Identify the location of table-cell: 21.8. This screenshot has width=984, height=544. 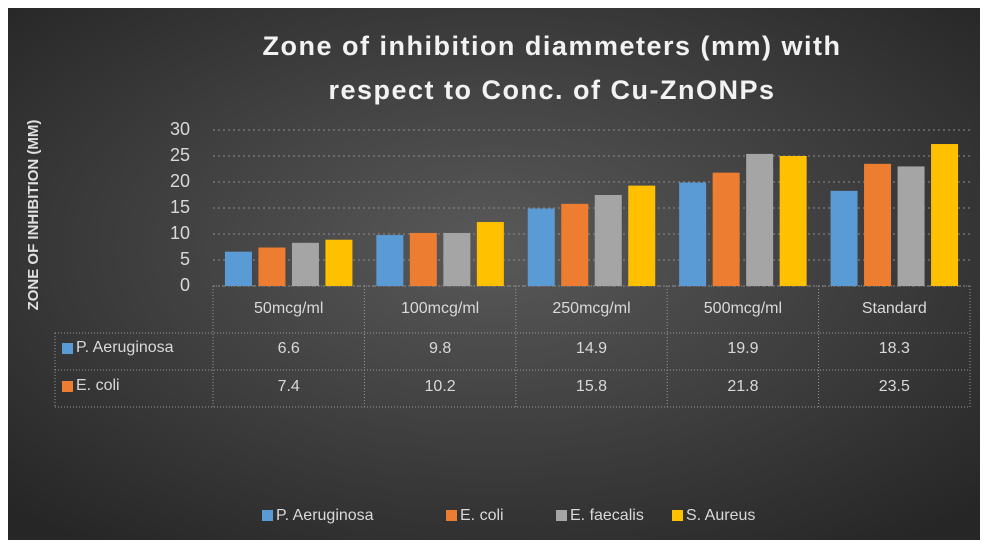
(742, 386).